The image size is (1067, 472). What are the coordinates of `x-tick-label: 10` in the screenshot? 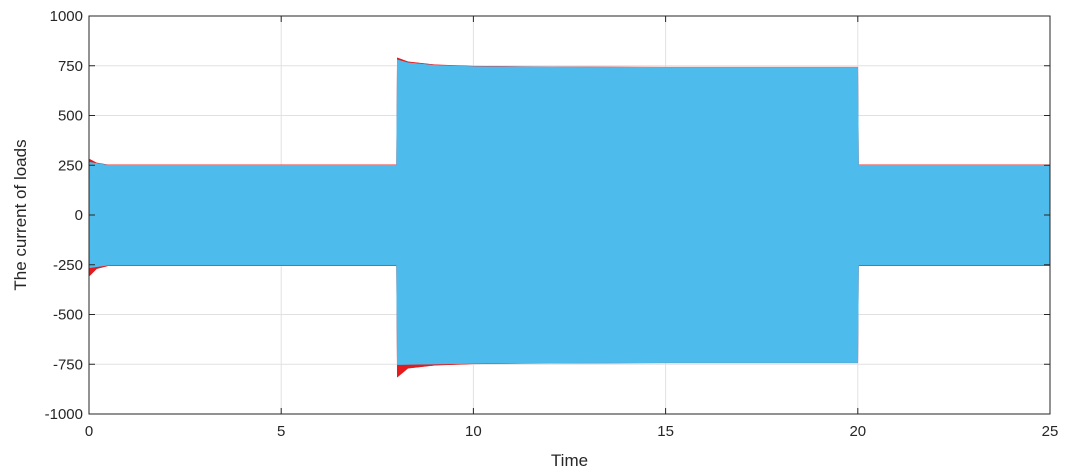 It's located at (473, 431).